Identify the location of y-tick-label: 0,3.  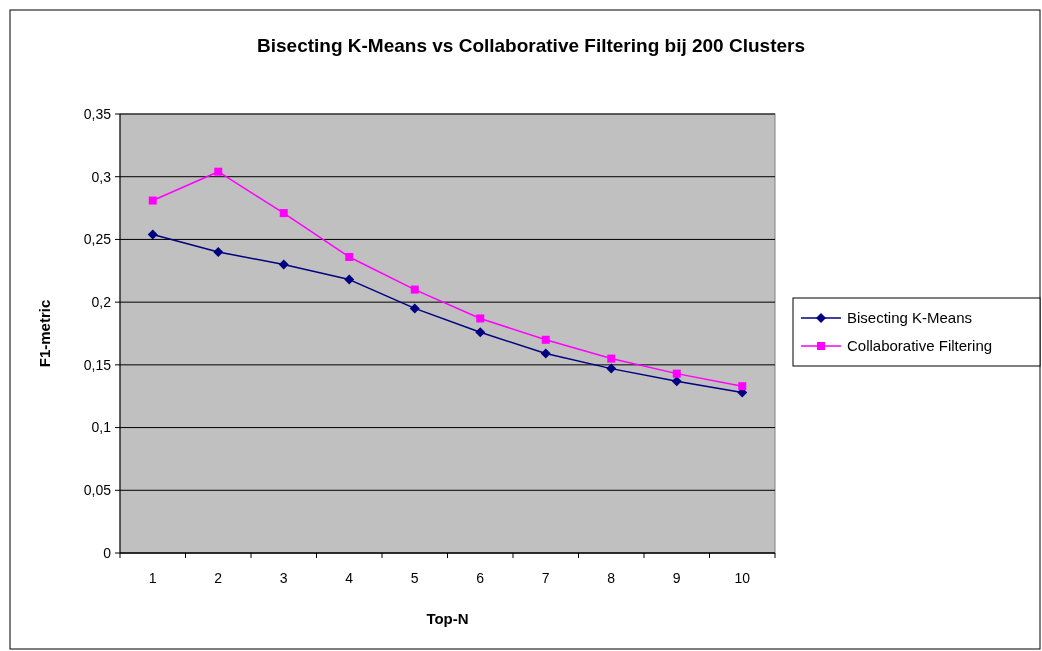
(101, 176).